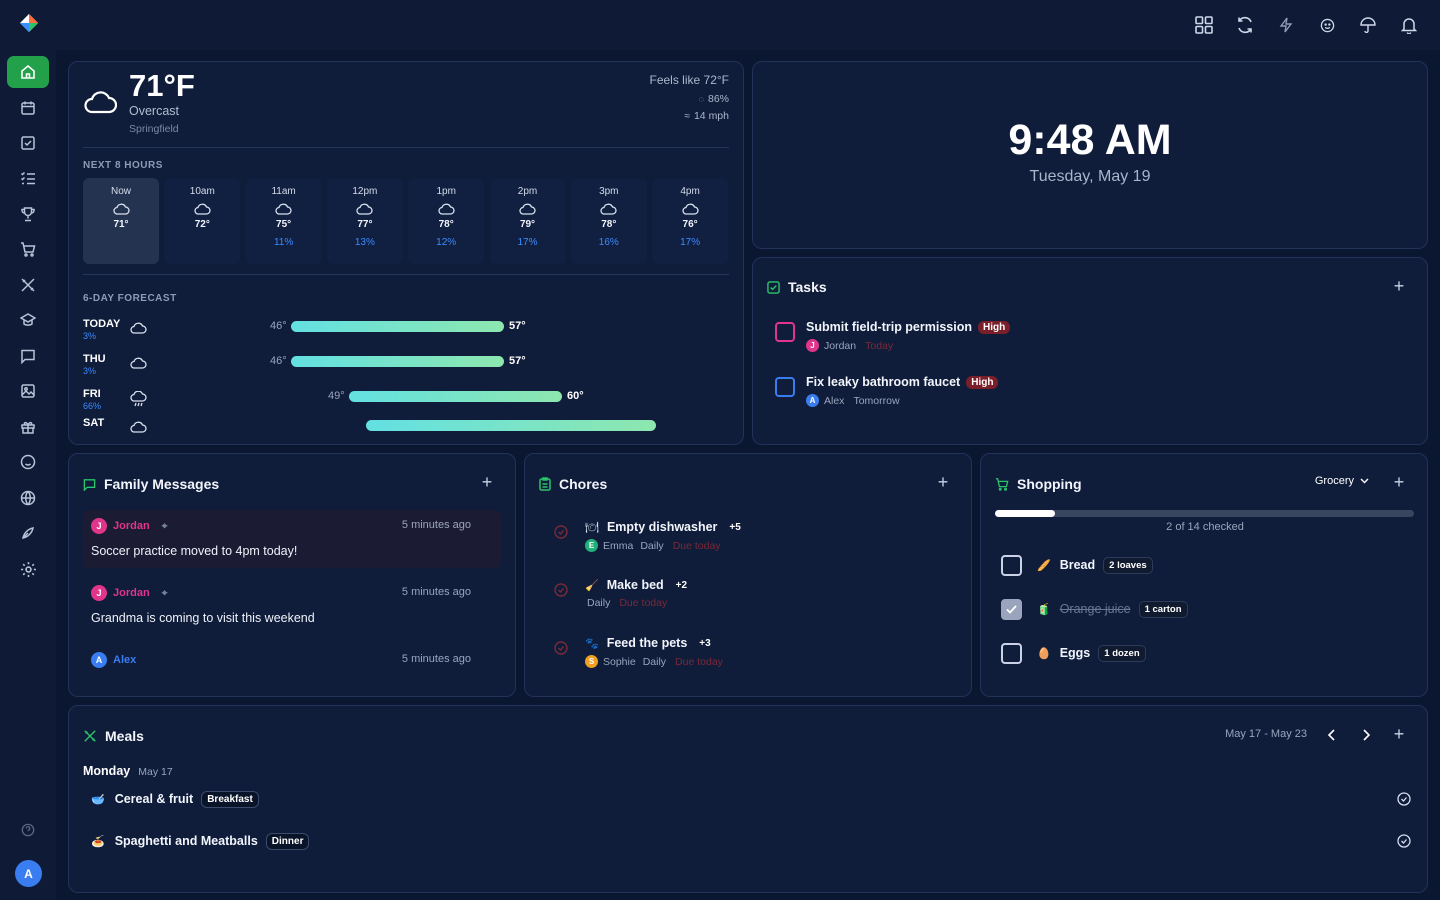 This screenshot has width=1440, height=900. I want to click on meal-item: 🥣 Cereal & fruit Breakfast, so click(751, 799).